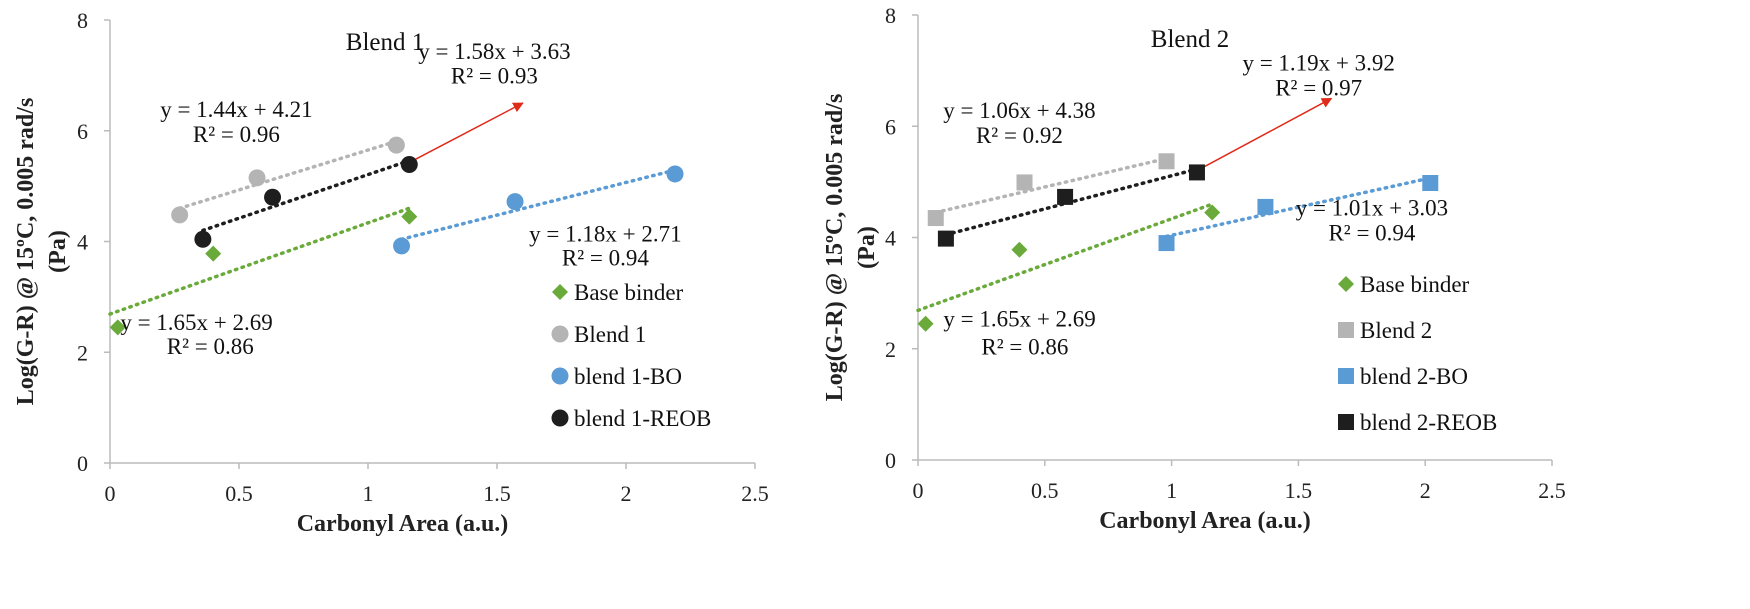  What do you see at coordinates (1428, 422) in the screenshot?
I see `legend-label-reob: blend 2-REOB` at bounding box center [1428, 422].